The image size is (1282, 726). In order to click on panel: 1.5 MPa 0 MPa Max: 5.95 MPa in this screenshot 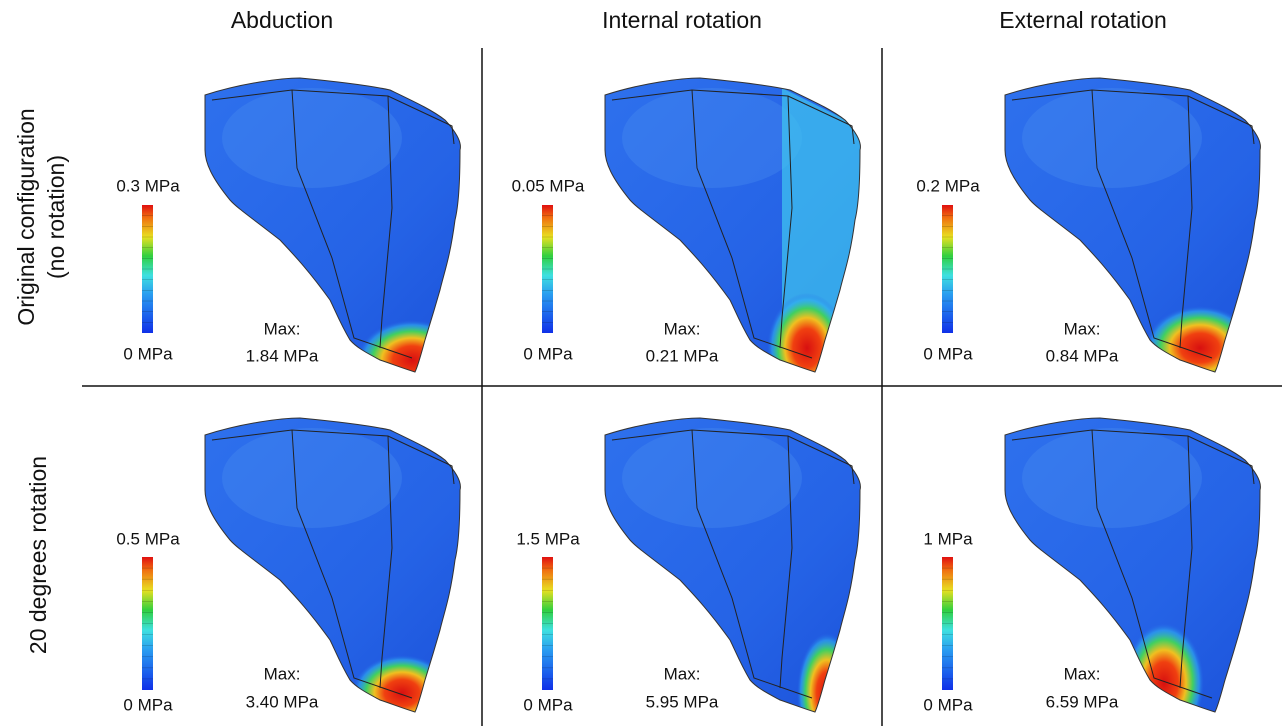, I will do `click(688, 565)`.